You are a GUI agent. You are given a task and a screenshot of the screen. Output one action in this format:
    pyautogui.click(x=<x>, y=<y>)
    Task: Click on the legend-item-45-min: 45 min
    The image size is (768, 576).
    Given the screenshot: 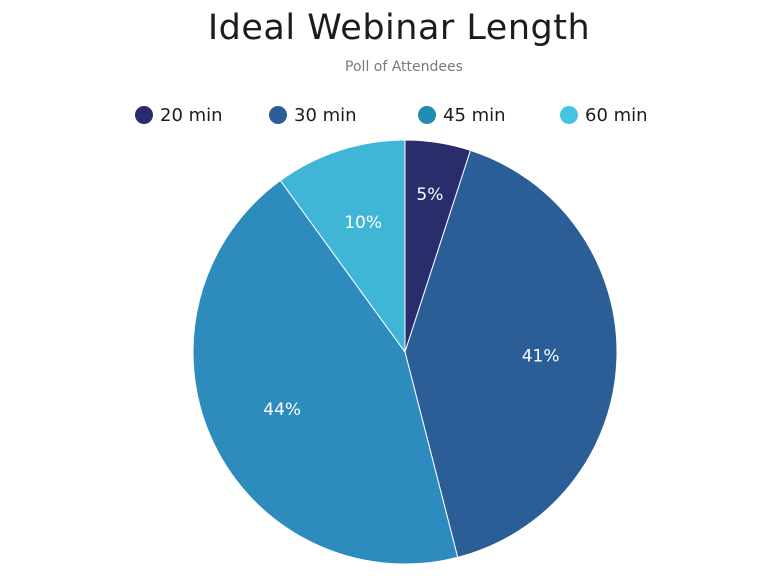 What is the action you would take?
    pyautogui.click(x=462, y=115)
    